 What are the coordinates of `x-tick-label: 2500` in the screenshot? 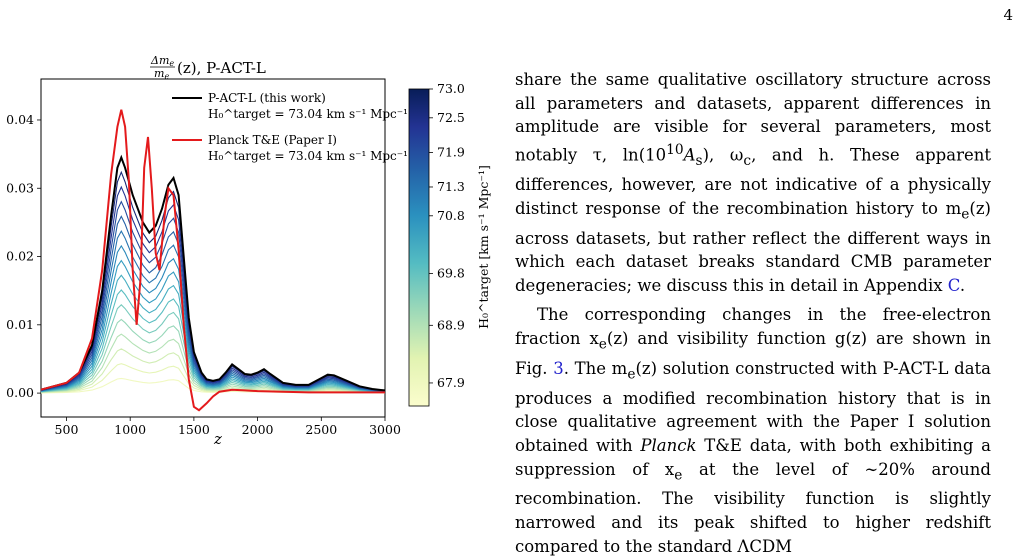 It's located at (321, 429).